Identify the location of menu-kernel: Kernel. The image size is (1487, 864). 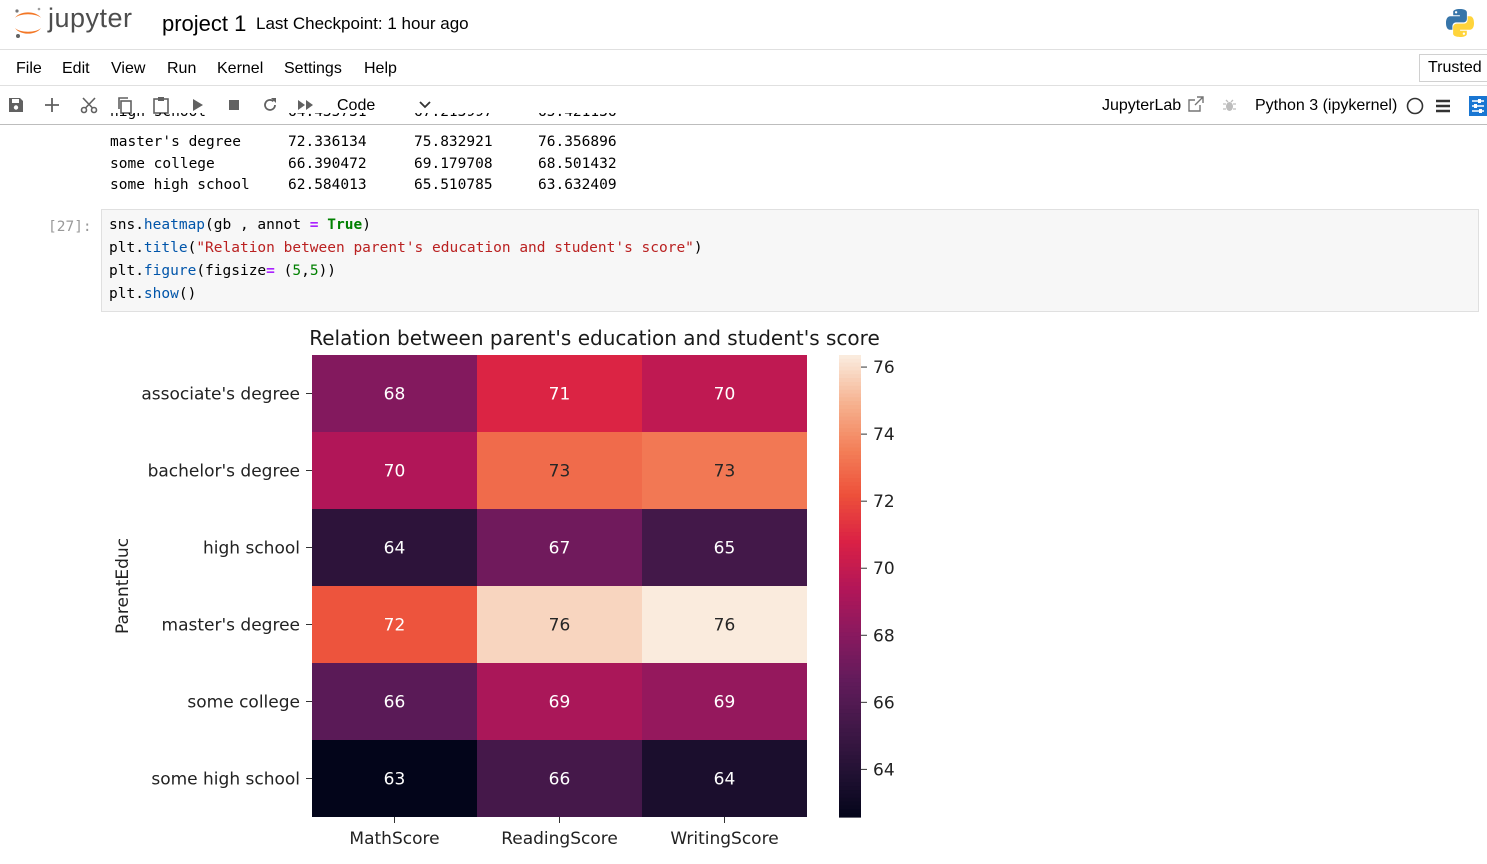
(240, 68).